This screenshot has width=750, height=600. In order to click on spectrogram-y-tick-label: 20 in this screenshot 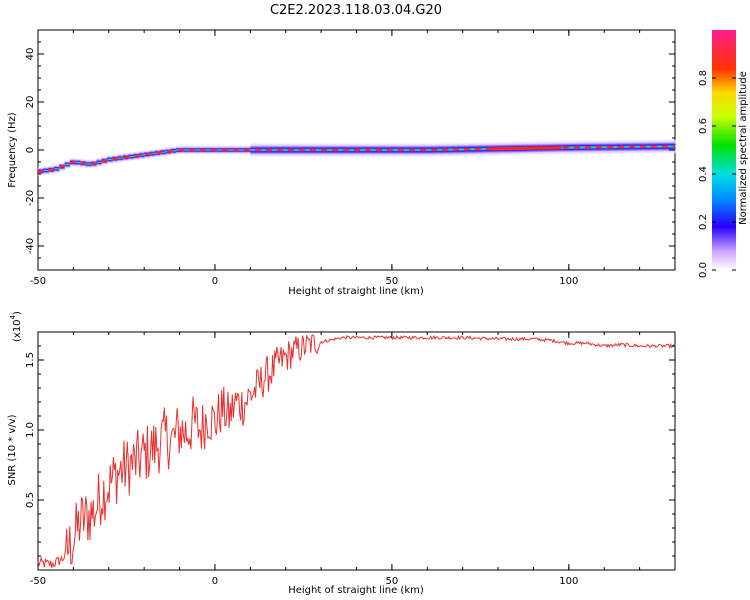, I will do `click(30, 102)`.